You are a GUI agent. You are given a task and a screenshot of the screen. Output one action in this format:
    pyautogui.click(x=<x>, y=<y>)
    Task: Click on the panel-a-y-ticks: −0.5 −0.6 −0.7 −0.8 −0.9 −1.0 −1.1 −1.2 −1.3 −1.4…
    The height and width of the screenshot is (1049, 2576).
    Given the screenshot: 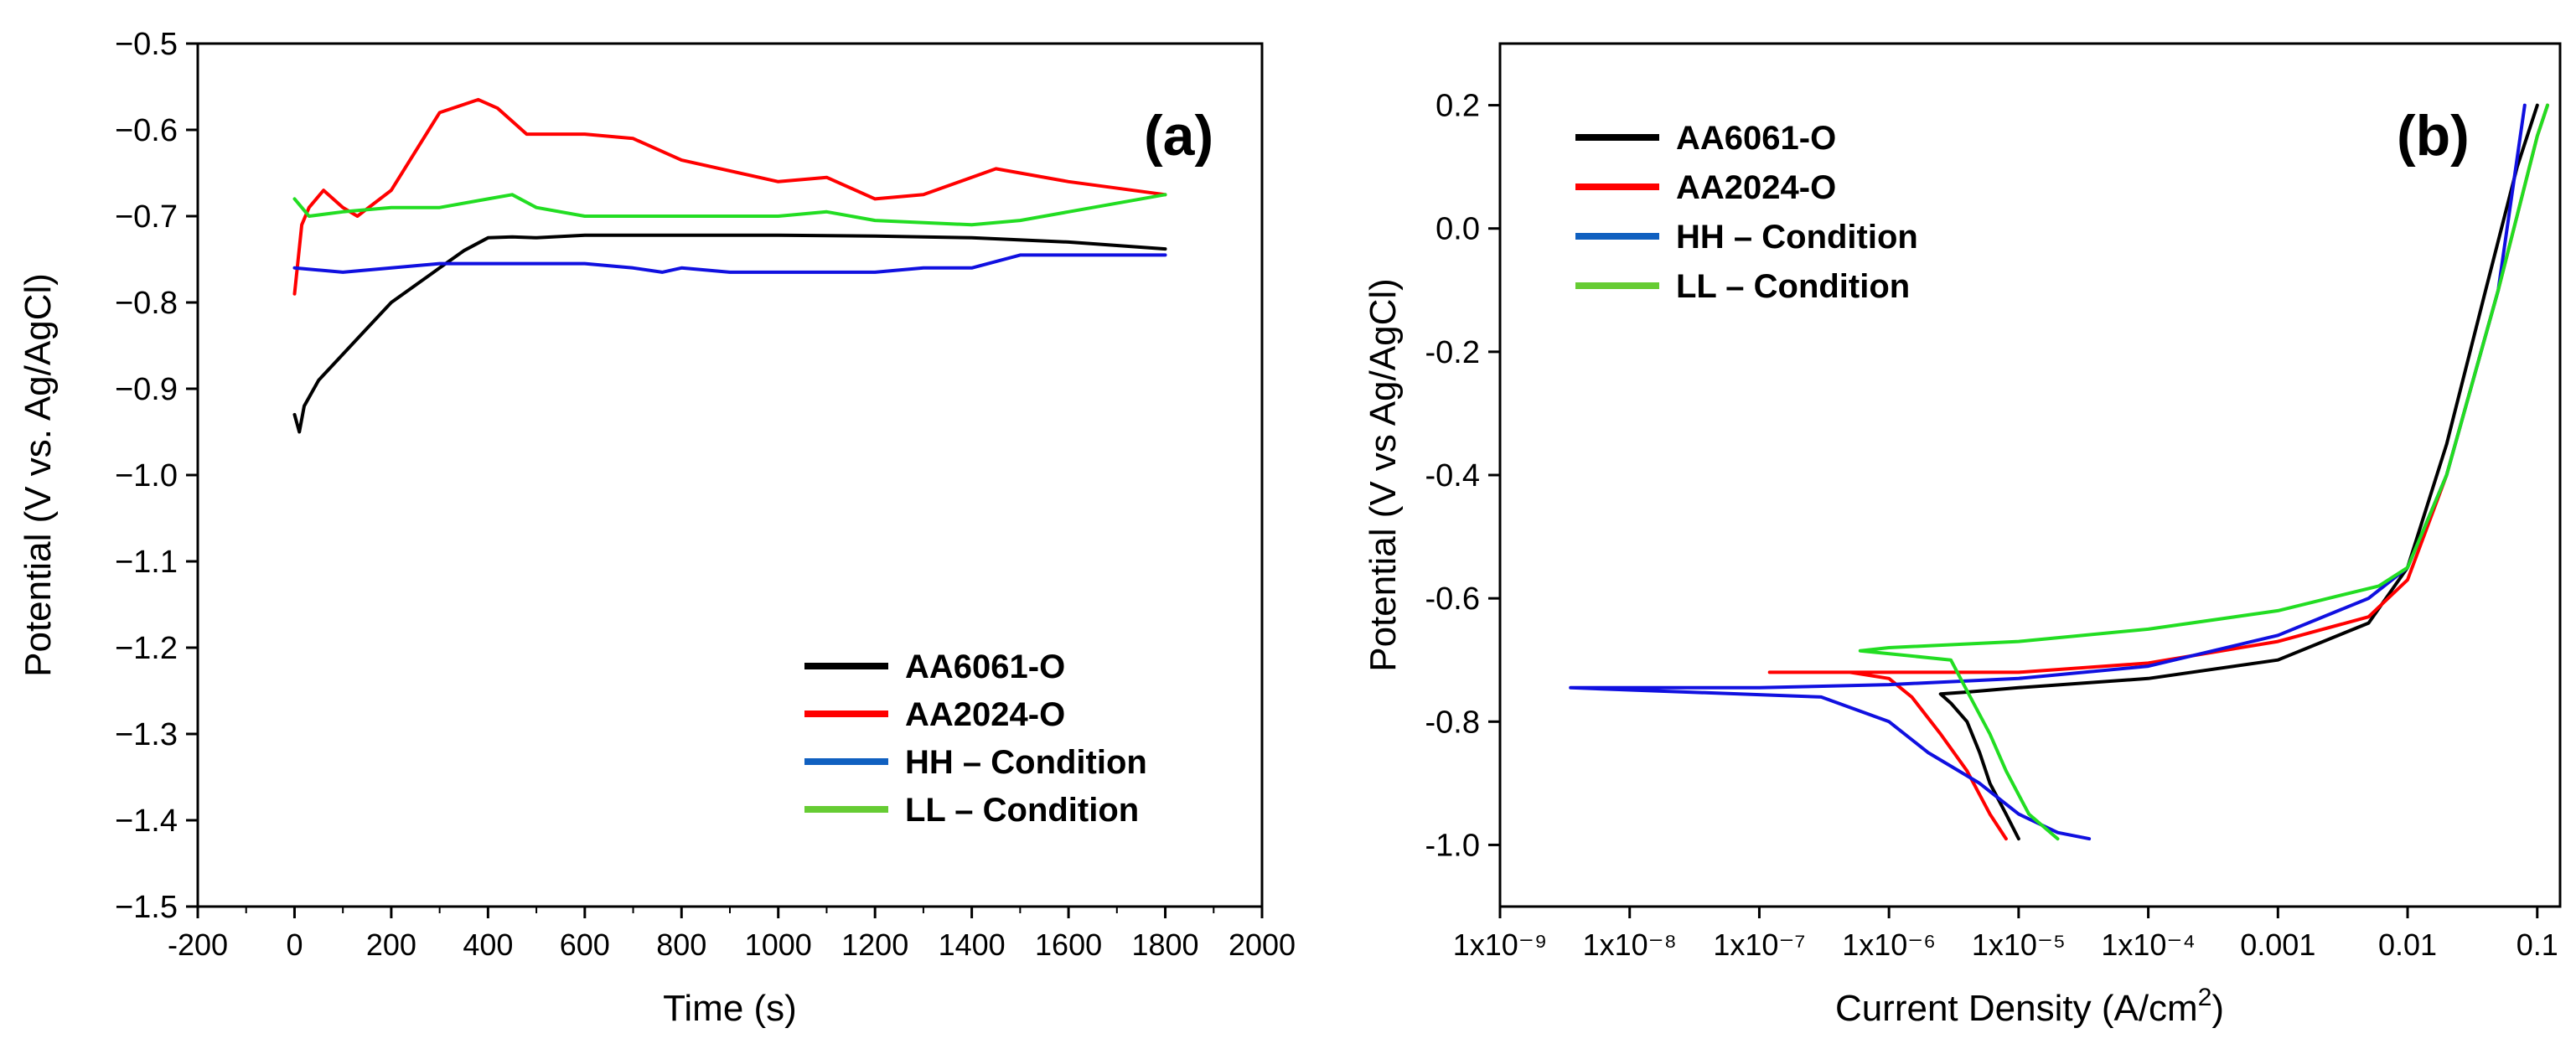 What is the action you would take?
    pyautogui.click(x=156, y=476)
    